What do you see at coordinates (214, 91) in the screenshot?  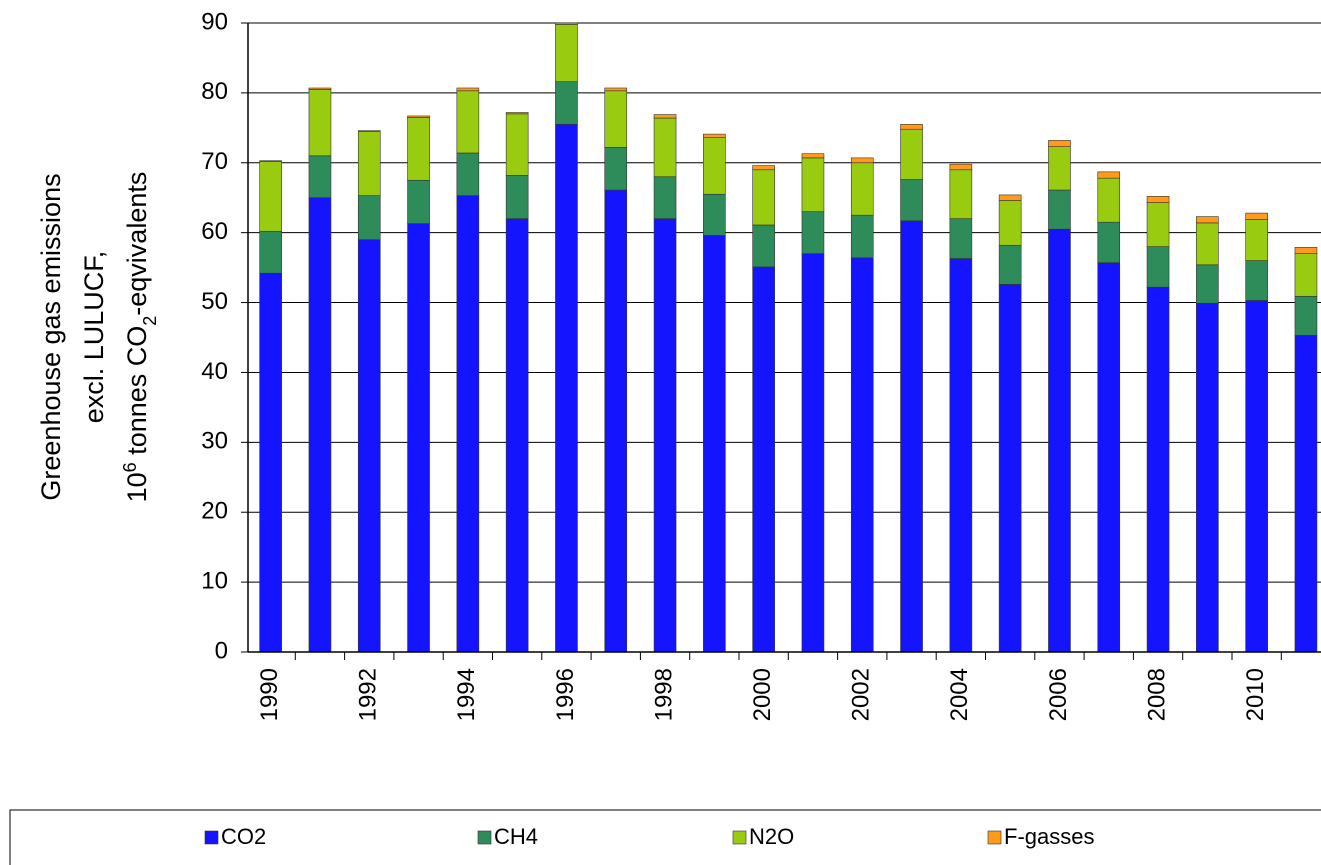 I see `y-tick-label: 80` at bounding box center [214, 91].